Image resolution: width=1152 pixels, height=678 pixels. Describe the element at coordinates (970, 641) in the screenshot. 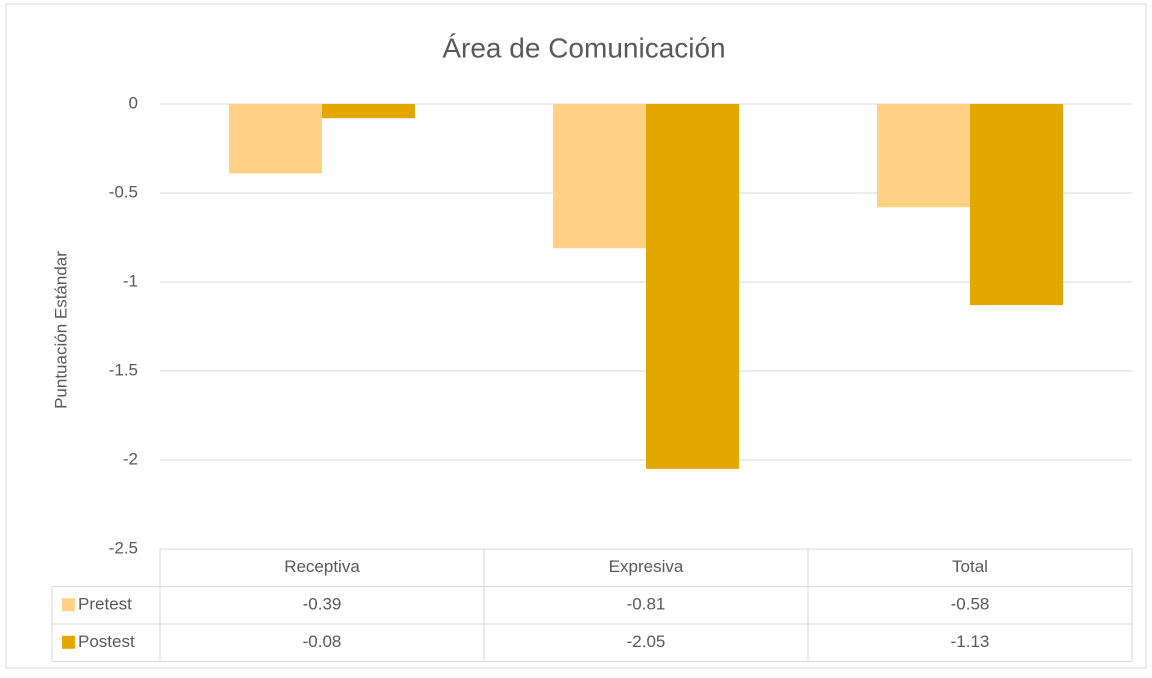

I see `table-value: -1.13` at that location.